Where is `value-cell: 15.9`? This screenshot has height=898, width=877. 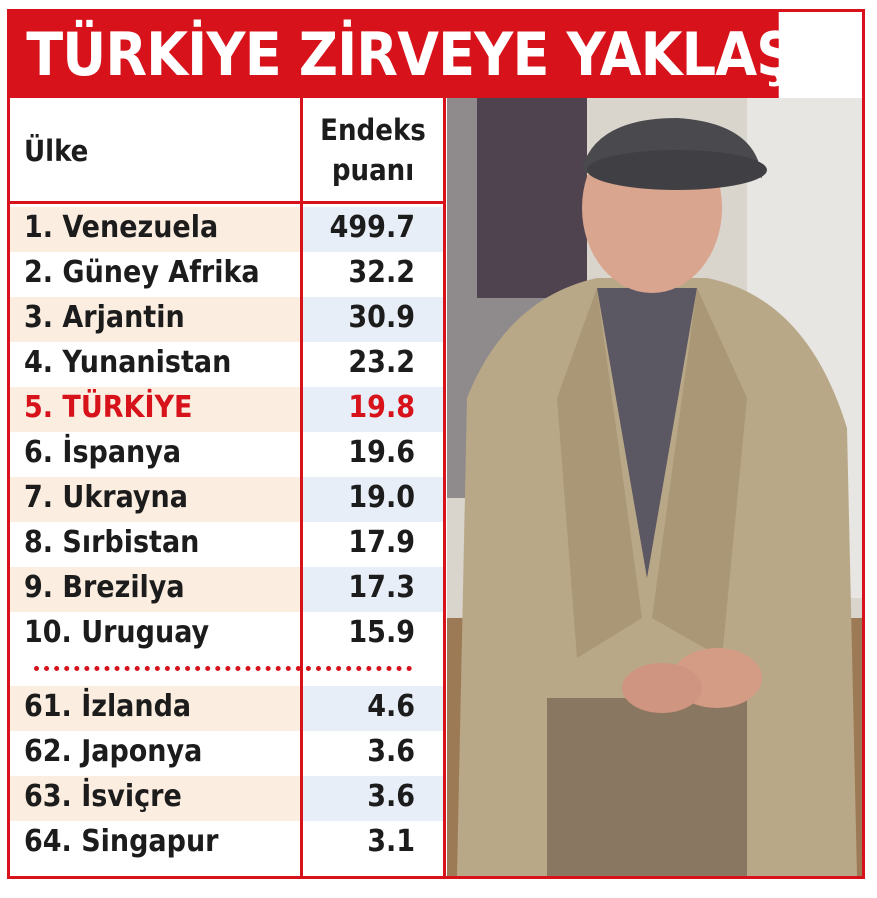
value-cell: 15.9 is located at coordinates (373, 634).